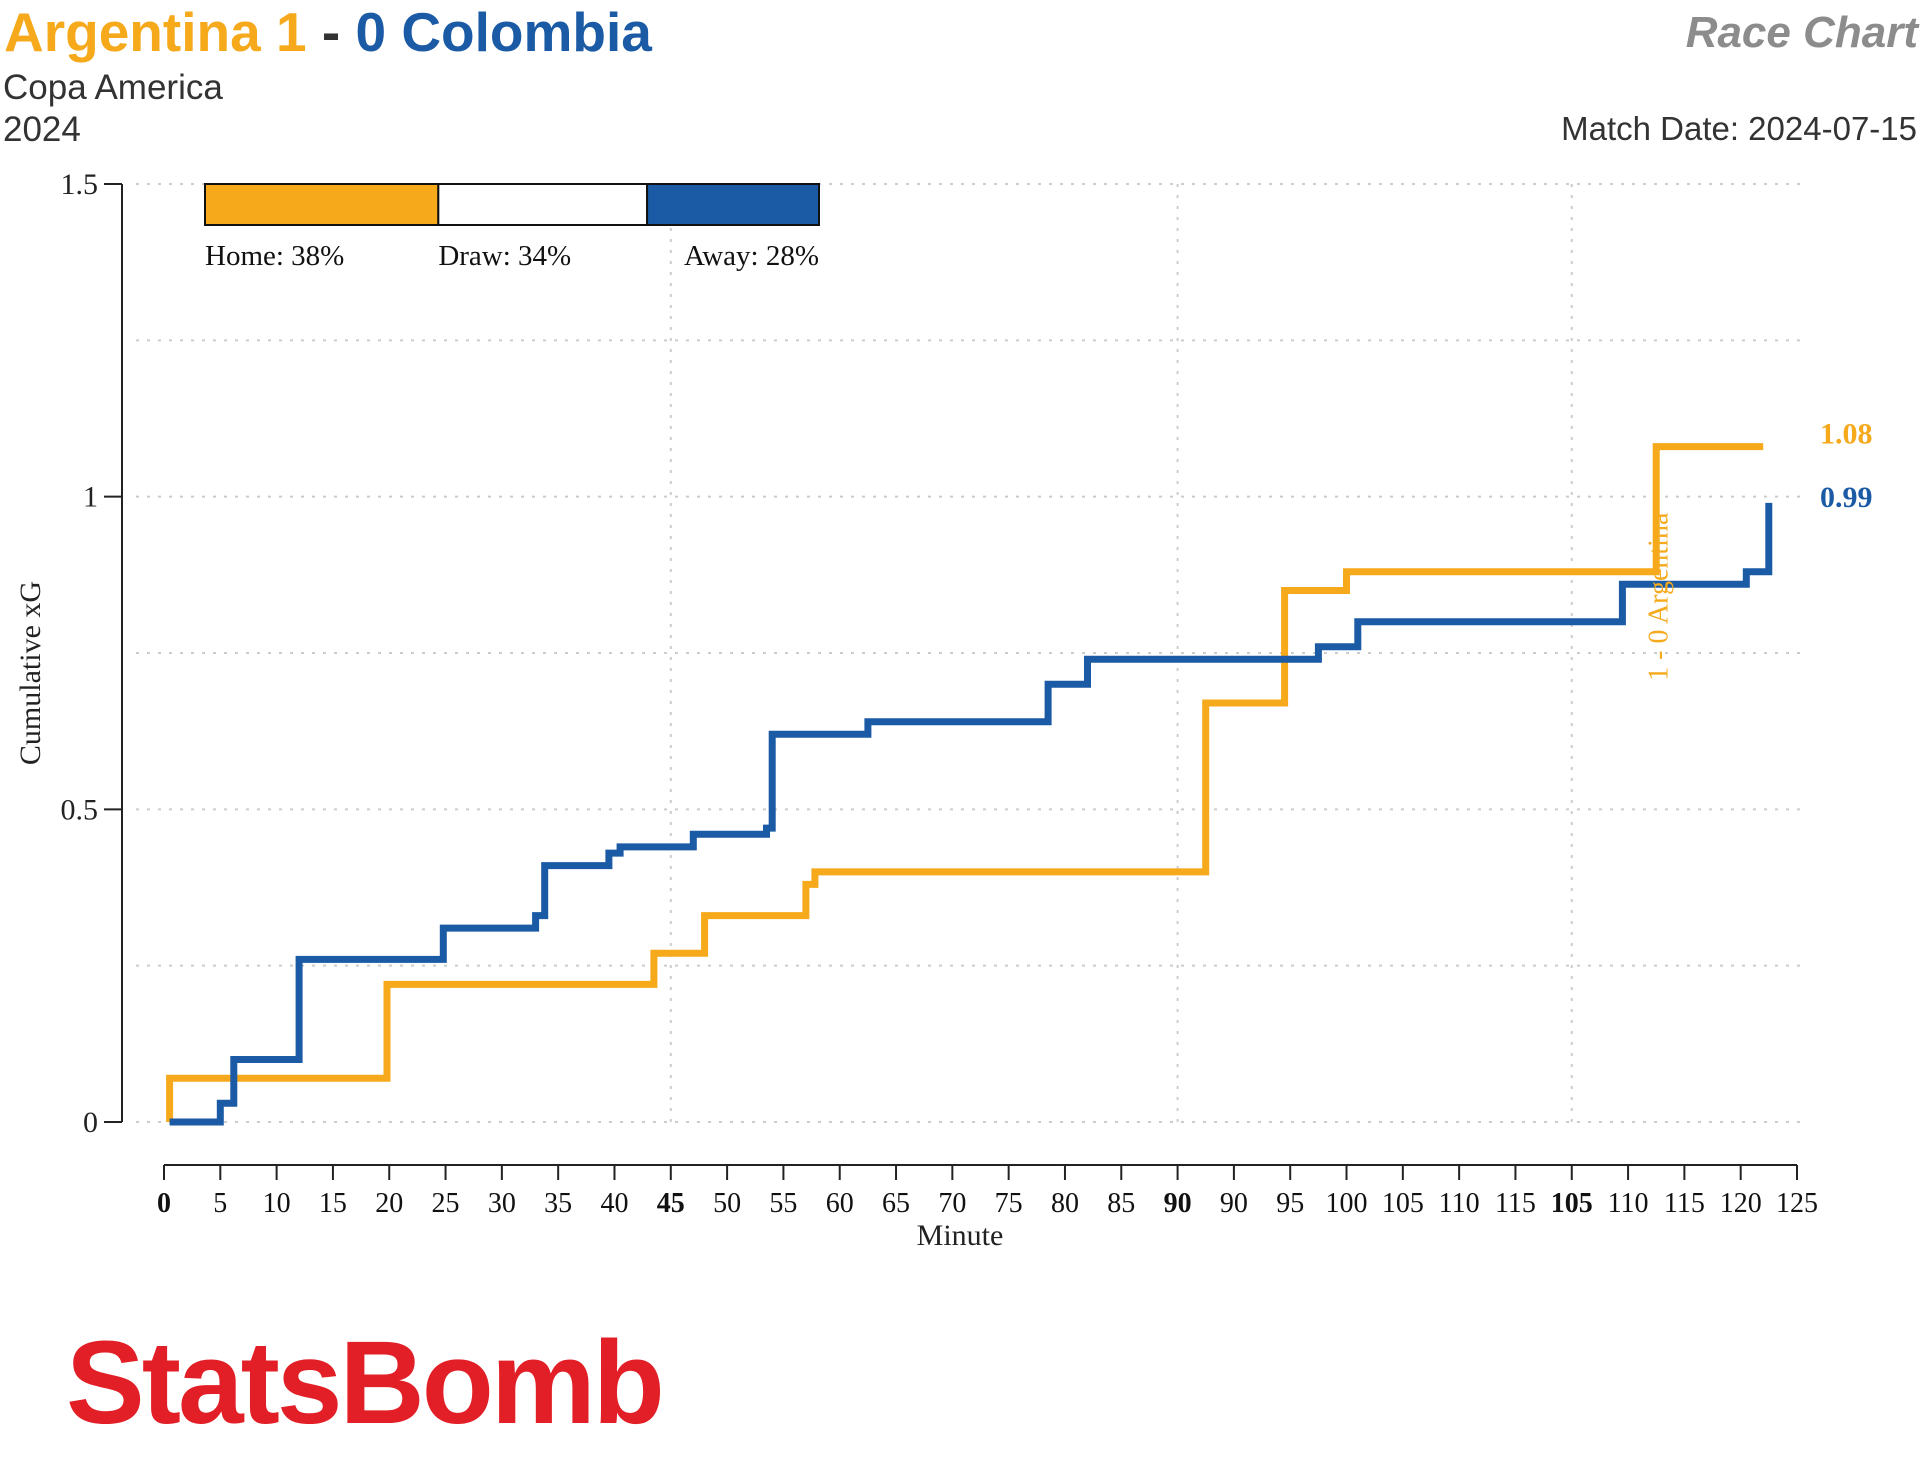  I want to click on home-final-xg-label: 1.08, so click(1846, 434).